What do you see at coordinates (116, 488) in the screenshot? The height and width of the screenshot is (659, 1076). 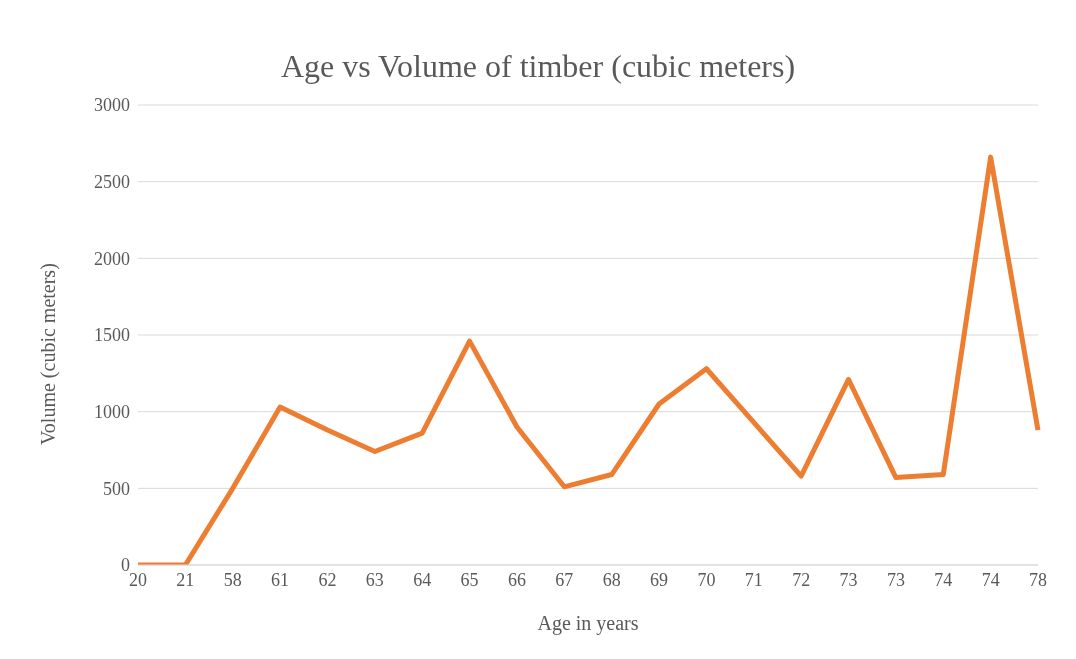 I see `y-tick-label: 500` at bounding box center [116, 488].